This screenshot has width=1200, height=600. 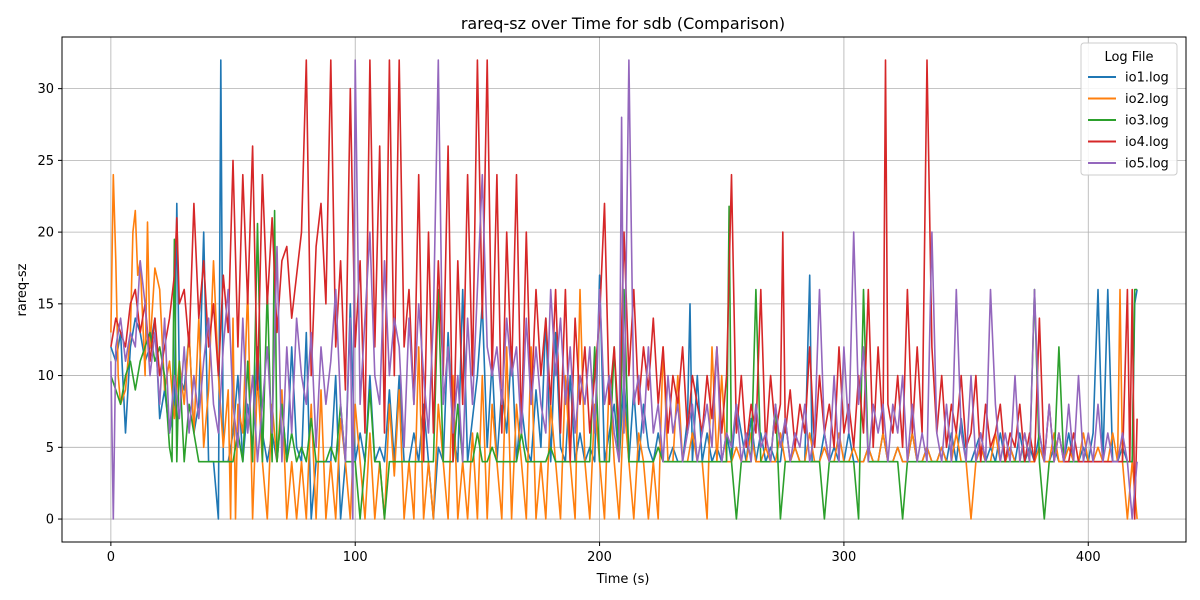 I want to click on y-tick-label: 15, so click(x=45, y=304).